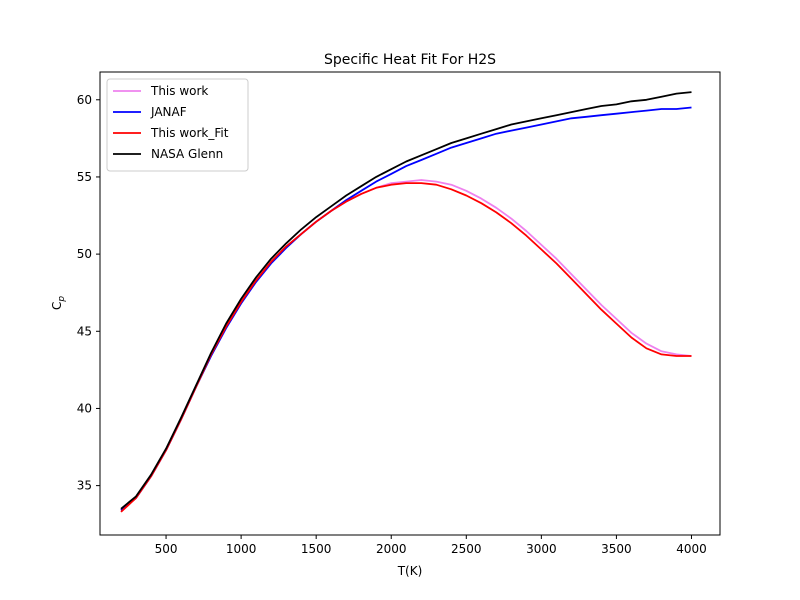 The image size is (800, 600). Describe the element at coordinates (168, 112) in the screenshot. I see `legend-label-1: JANAF` at that location.